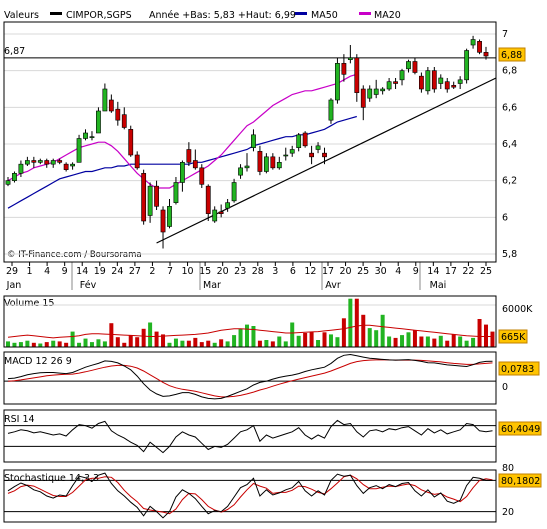  I want to click on x-axis-tick-label: 7, so click(170, 271).